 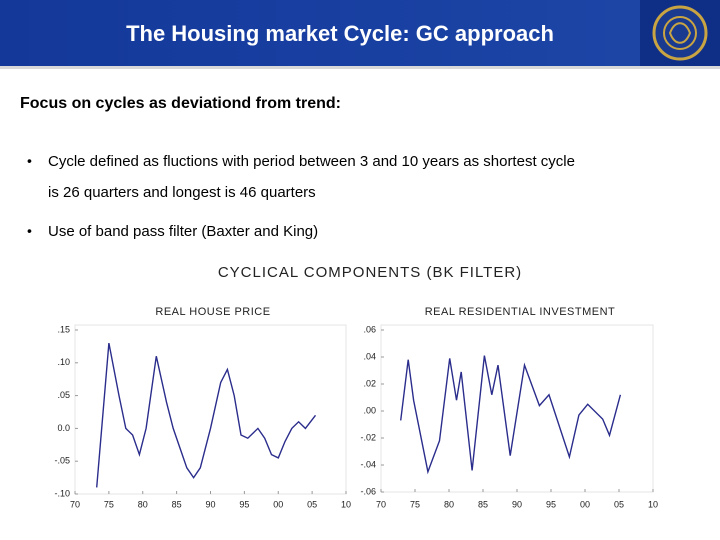 What do you see at coordinates (63, 395) in the screenshot?
I see `y-tick-label: .05` at bounding box center [63, 395].